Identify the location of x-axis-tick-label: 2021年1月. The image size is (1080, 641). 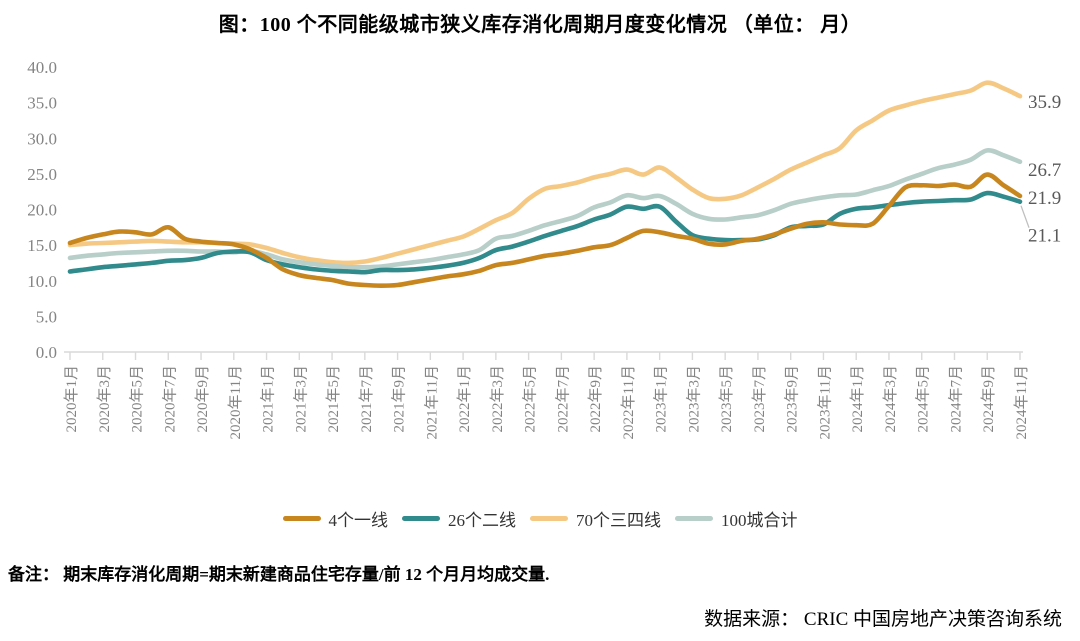
(268, 399).